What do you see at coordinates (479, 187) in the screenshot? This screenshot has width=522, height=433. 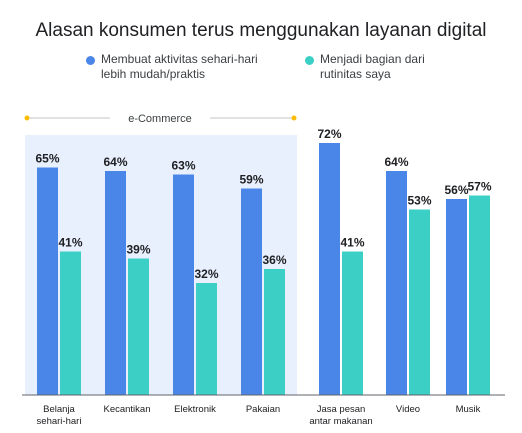 I see `data-label-series-2-cat-7: 57%` at bounding box center [479, 187].